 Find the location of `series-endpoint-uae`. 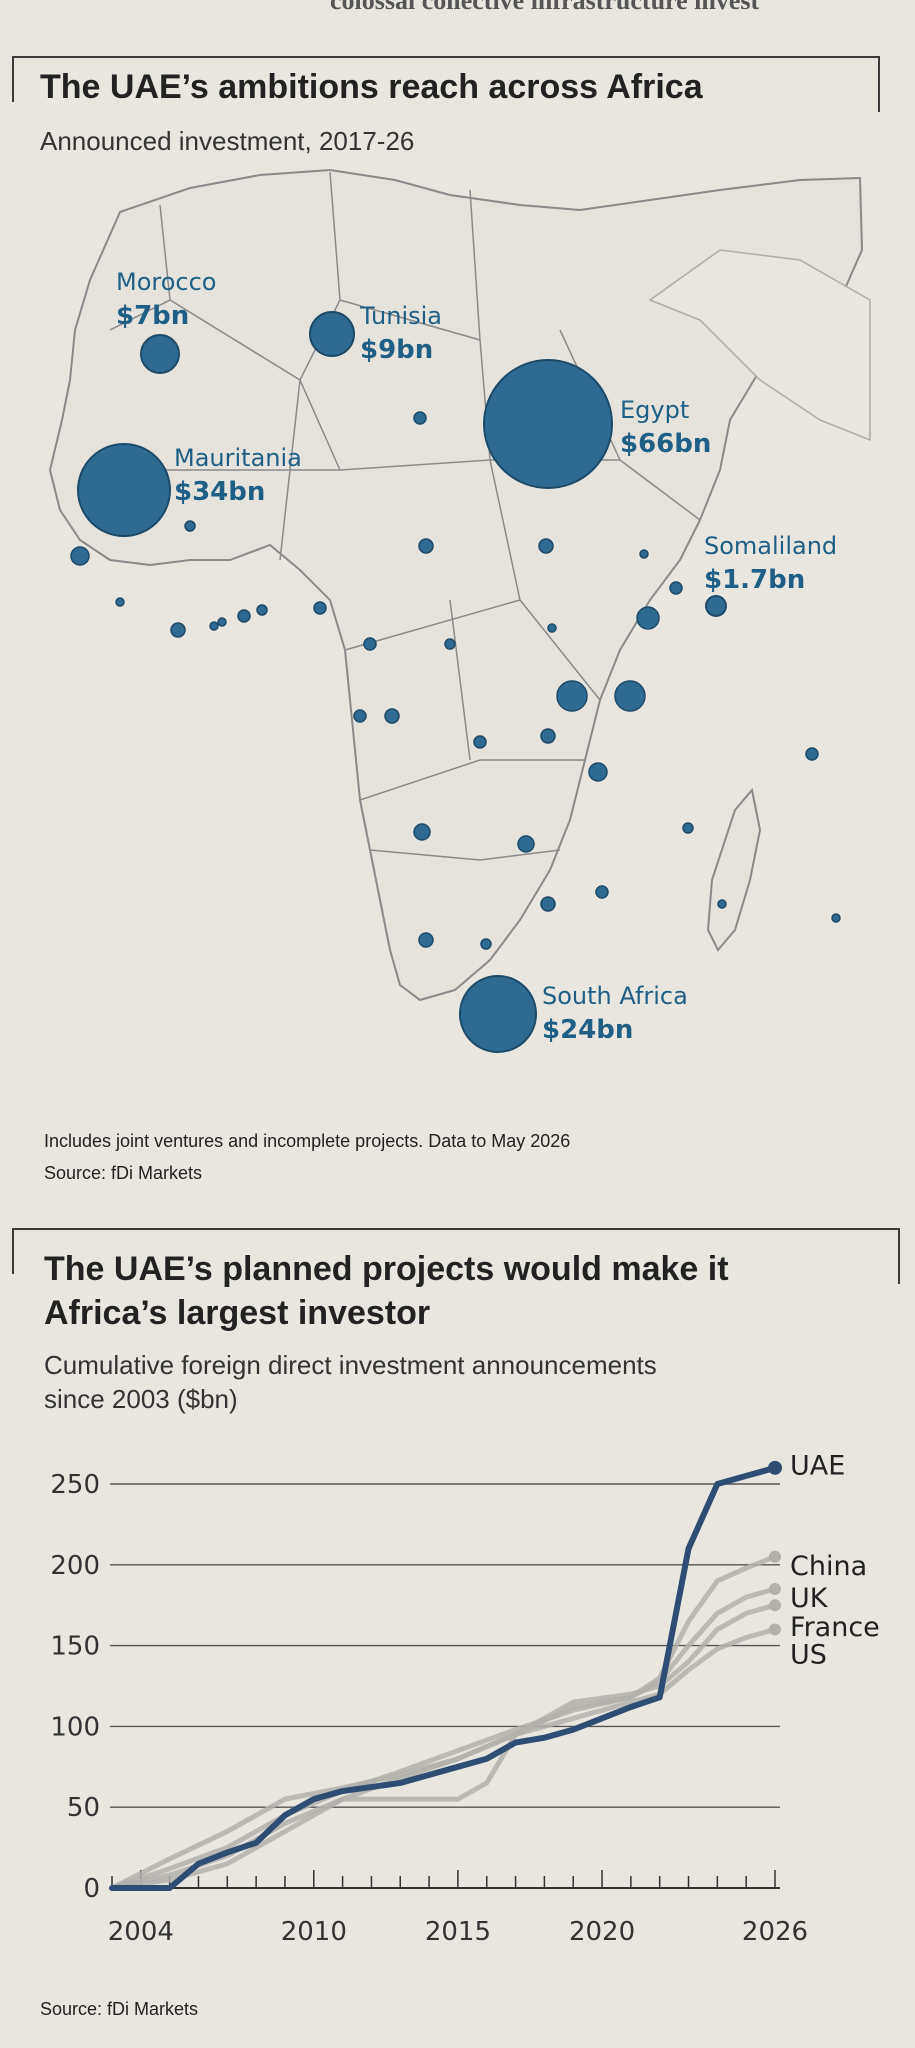

series-endpoint-uae is located at coordinates (775, 1467).